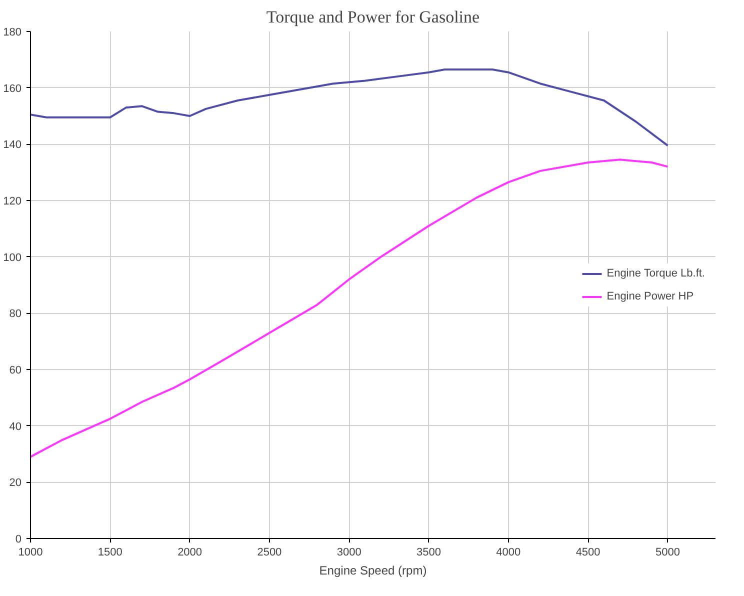  What do you see at coordinates (429, 552) in the screenshot?
I see `x-tick-label: 3500` at bounding box center [429, 552].